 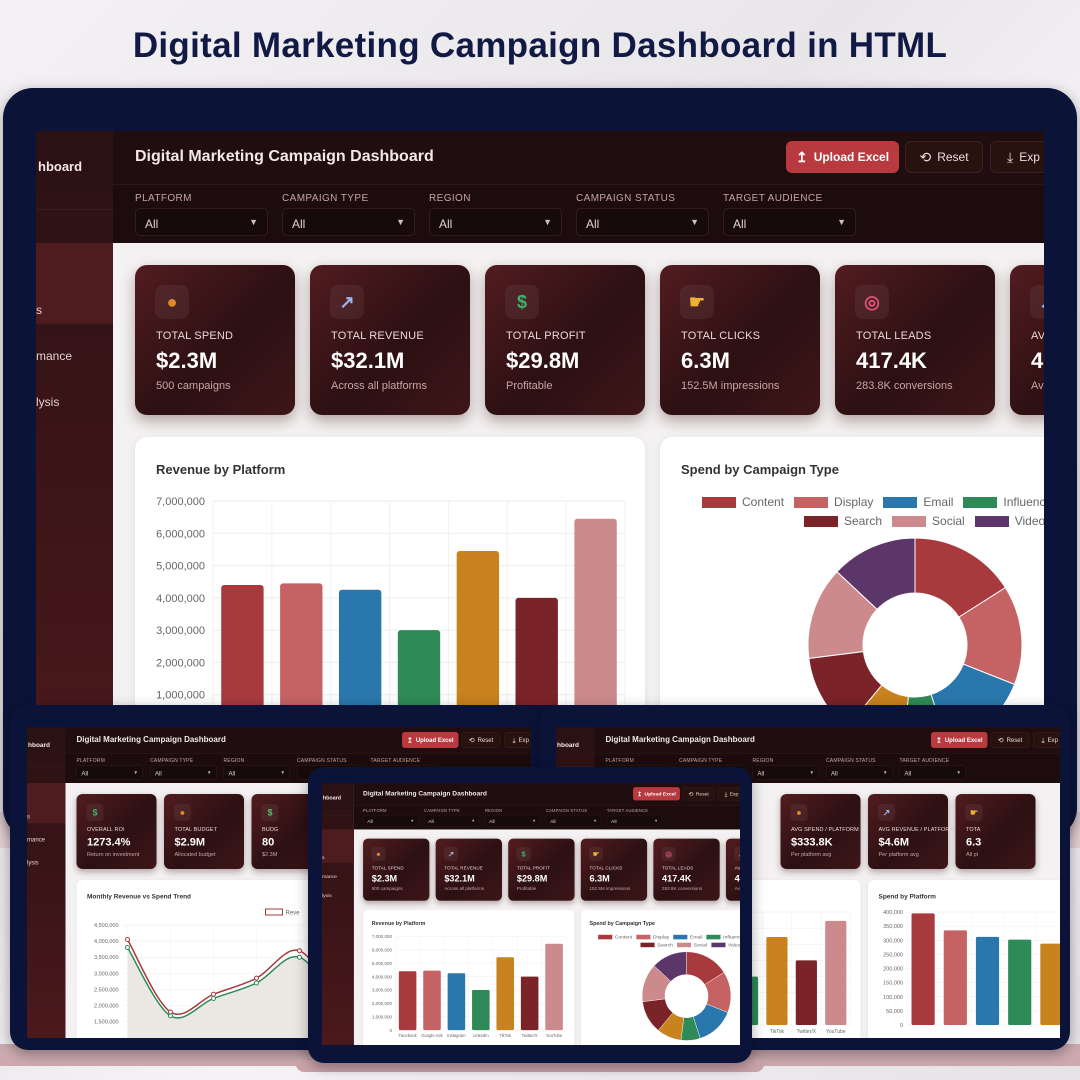 I want to click on kpi-card: $ OVERALL ROI 1273.4% Return on investment, so click(x=116, y=831).